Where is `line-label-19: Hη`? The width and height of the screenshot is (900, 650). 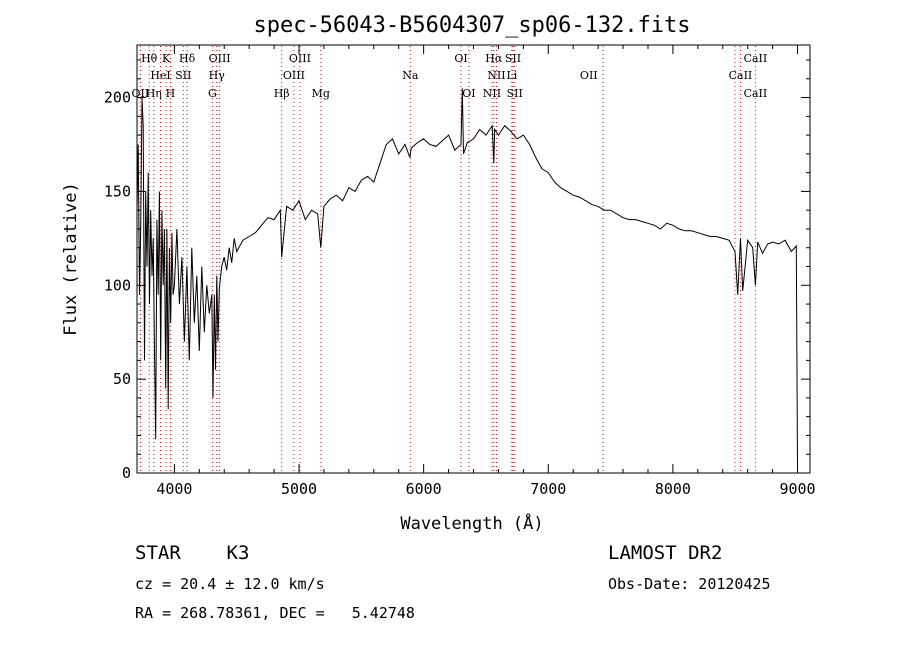
line-label-19: Hη is located at coordinates (154, 93).